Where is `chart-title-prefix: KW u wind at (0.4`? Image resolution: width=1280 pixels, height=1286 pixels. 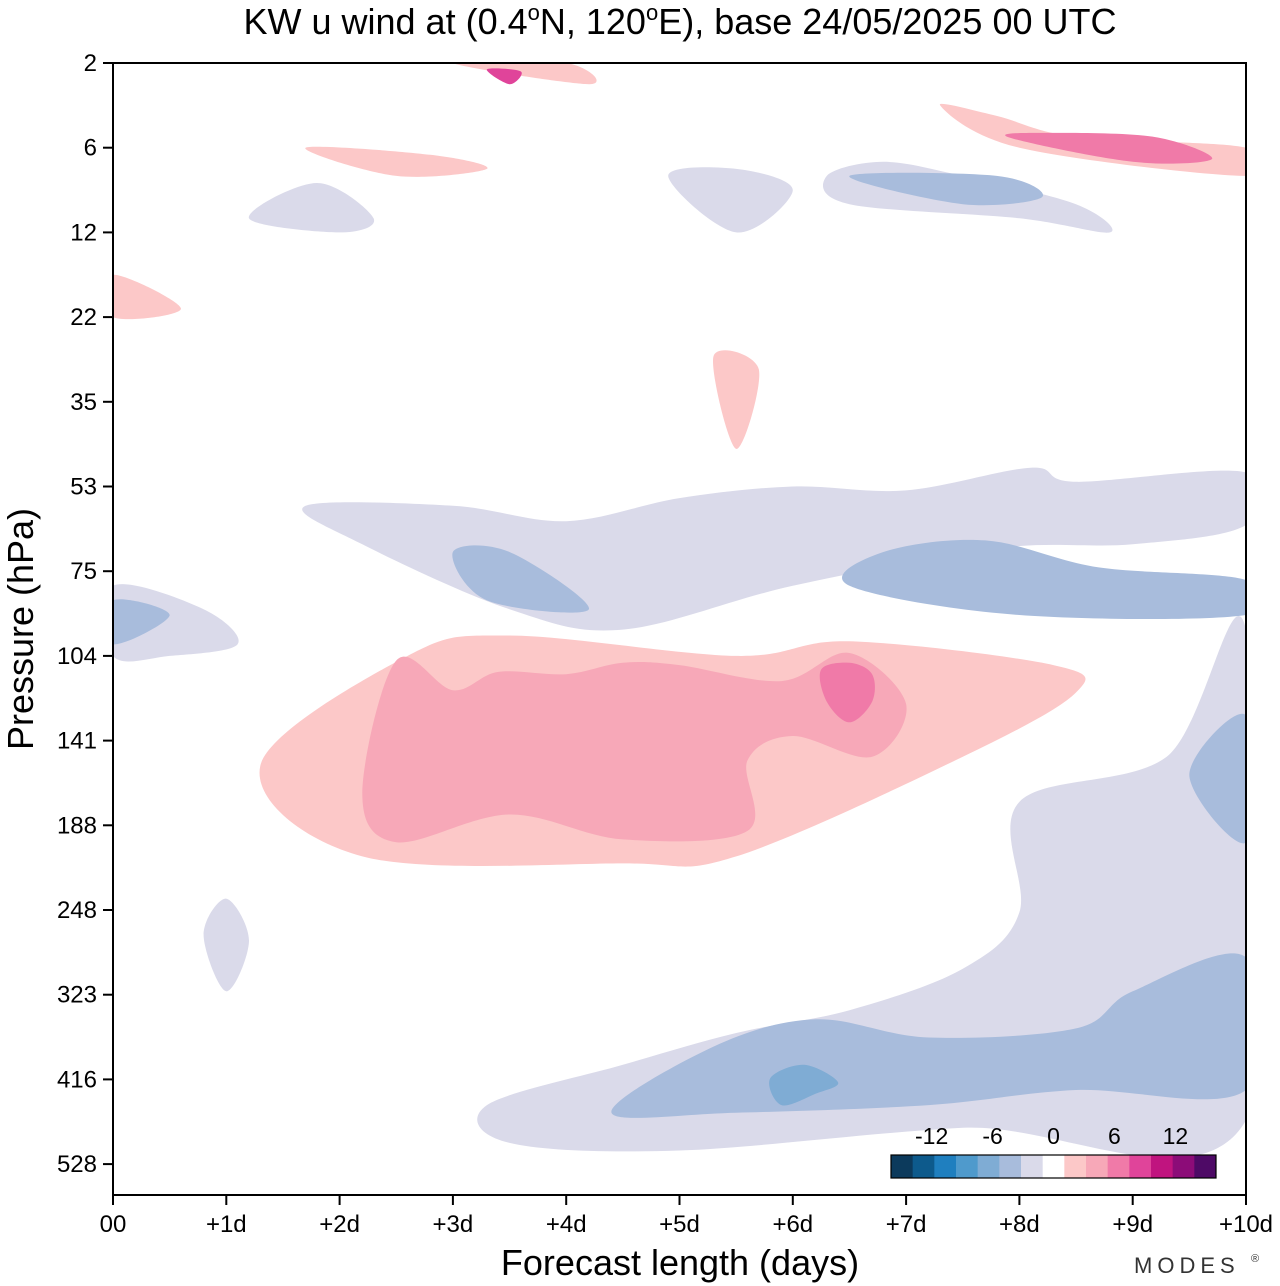
chart-title-prefix: KW u wind at (0.4 is located at coordinates (386, 21).